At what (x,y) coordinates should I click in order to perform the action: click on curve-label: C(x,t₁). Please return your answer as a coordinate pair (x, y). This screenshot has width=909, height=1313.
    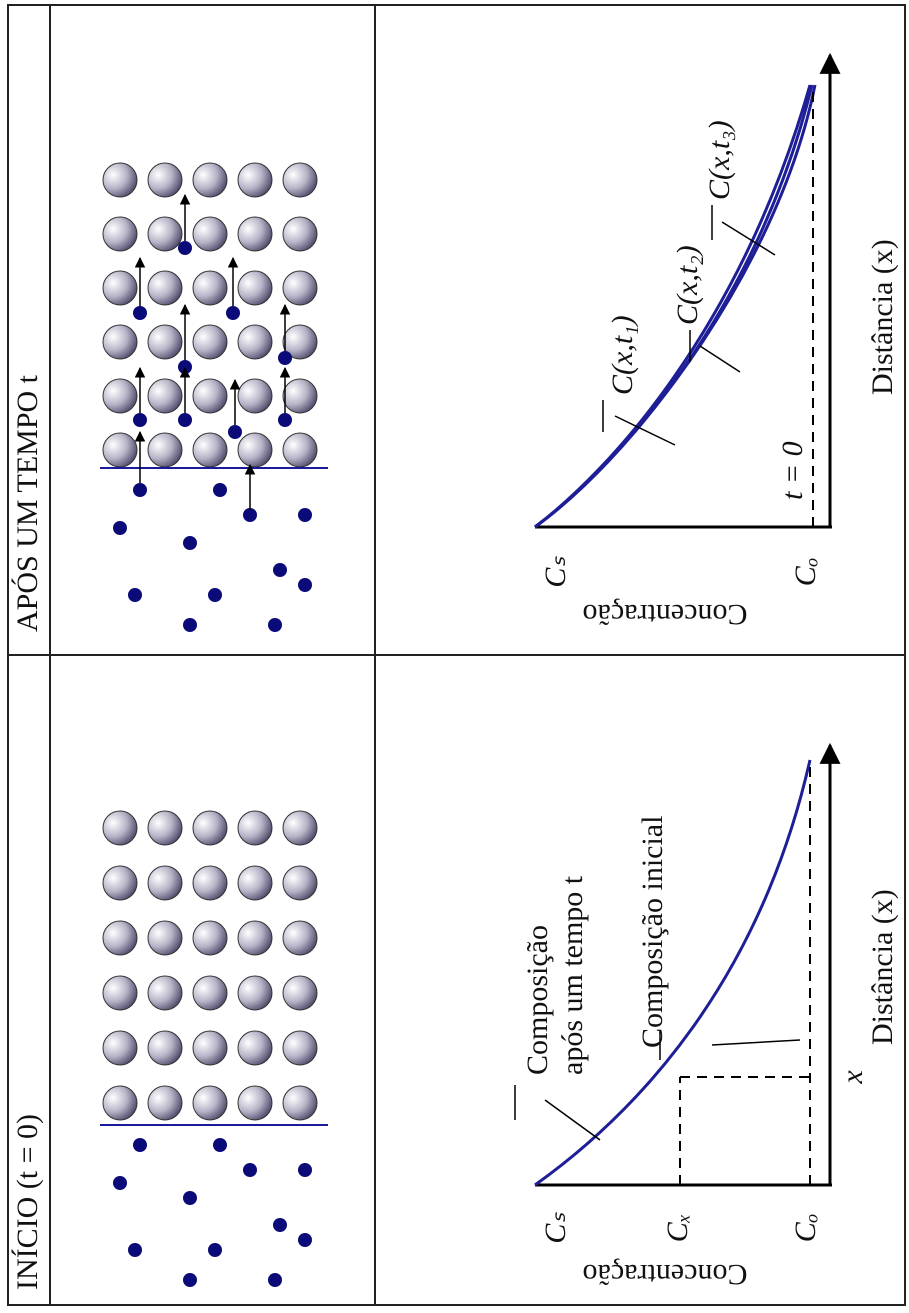
    Looking at the image, I should click on (622, 355).